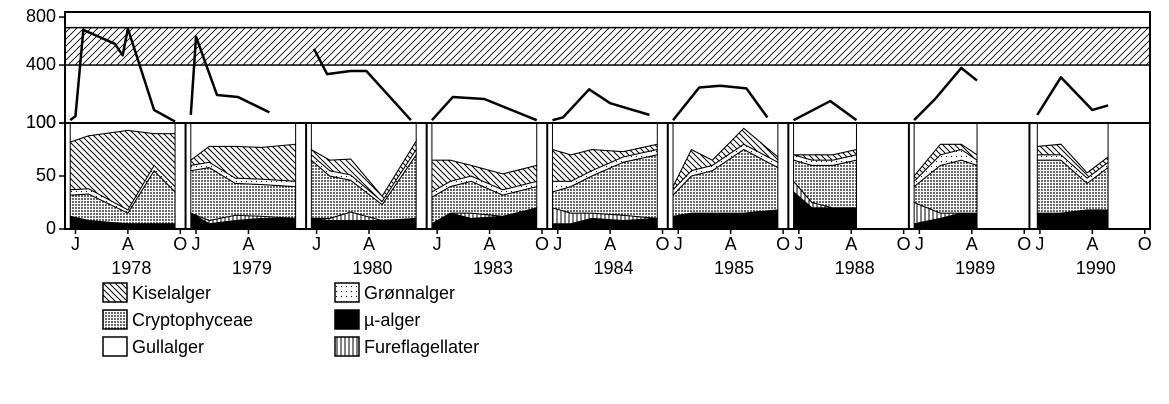 Image resolution: width=1169 pixels, height=404 pixels. I want to click on y-tick-label: 400, so click(41, 64).